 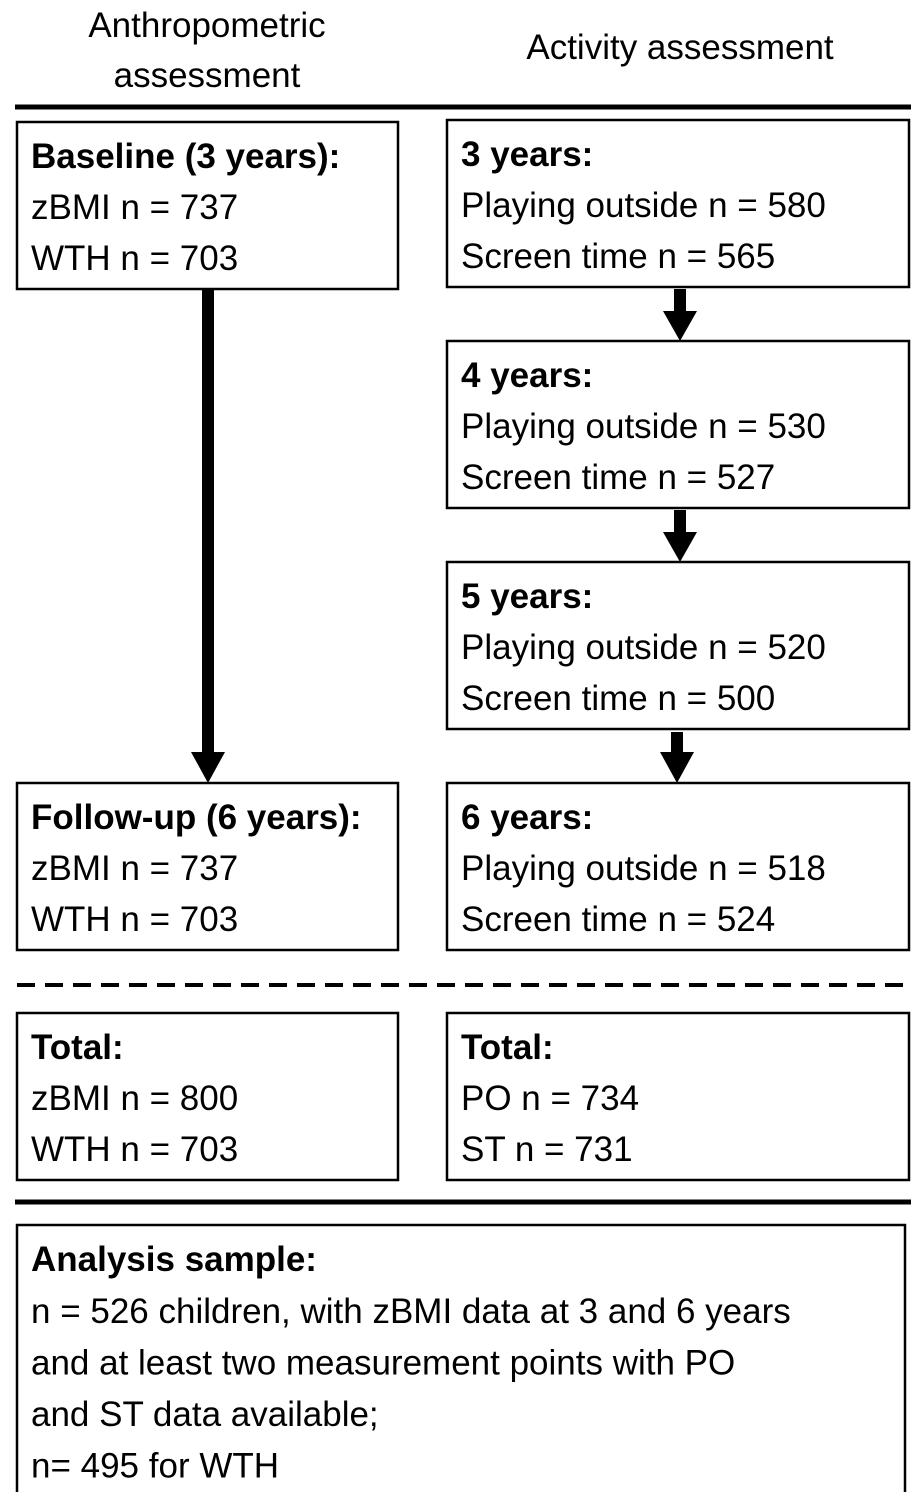 I want to click on box-title: 5 years:, so click(x=527, y=596).